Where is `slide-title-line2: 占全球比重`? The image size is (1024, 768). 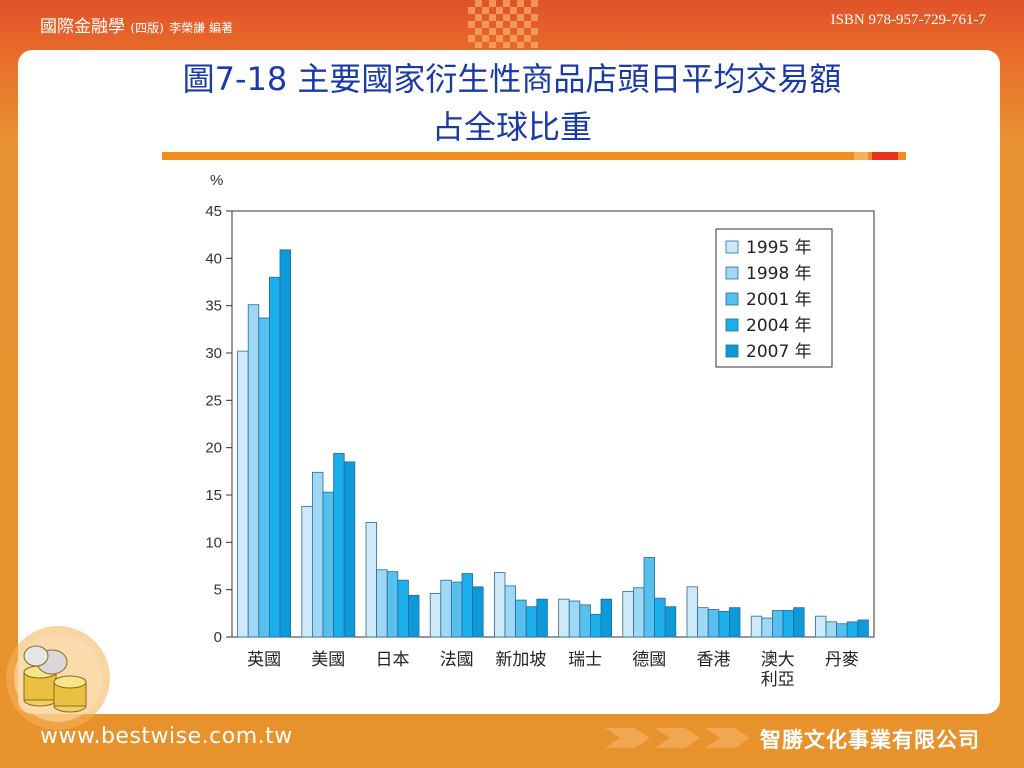
slide-title-line2: 占全球比重 is located at coordinates (511, 127).